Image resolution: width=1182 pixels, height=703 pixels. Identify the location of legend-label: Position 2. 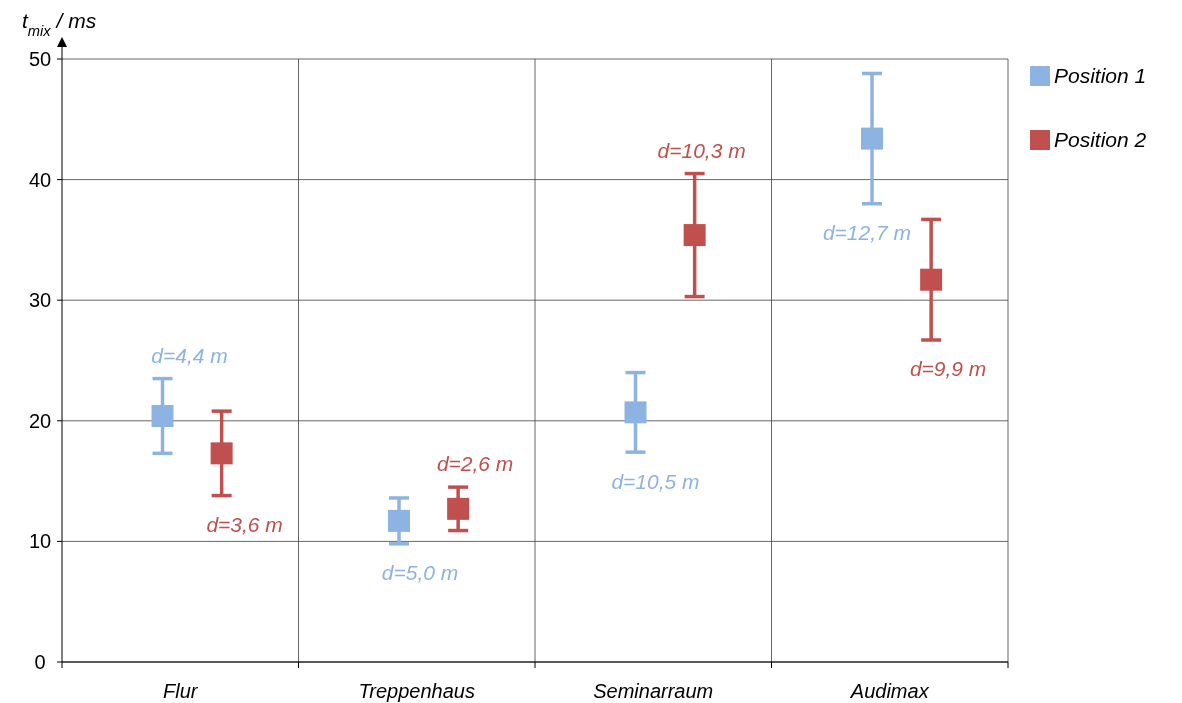
(1100, 140).